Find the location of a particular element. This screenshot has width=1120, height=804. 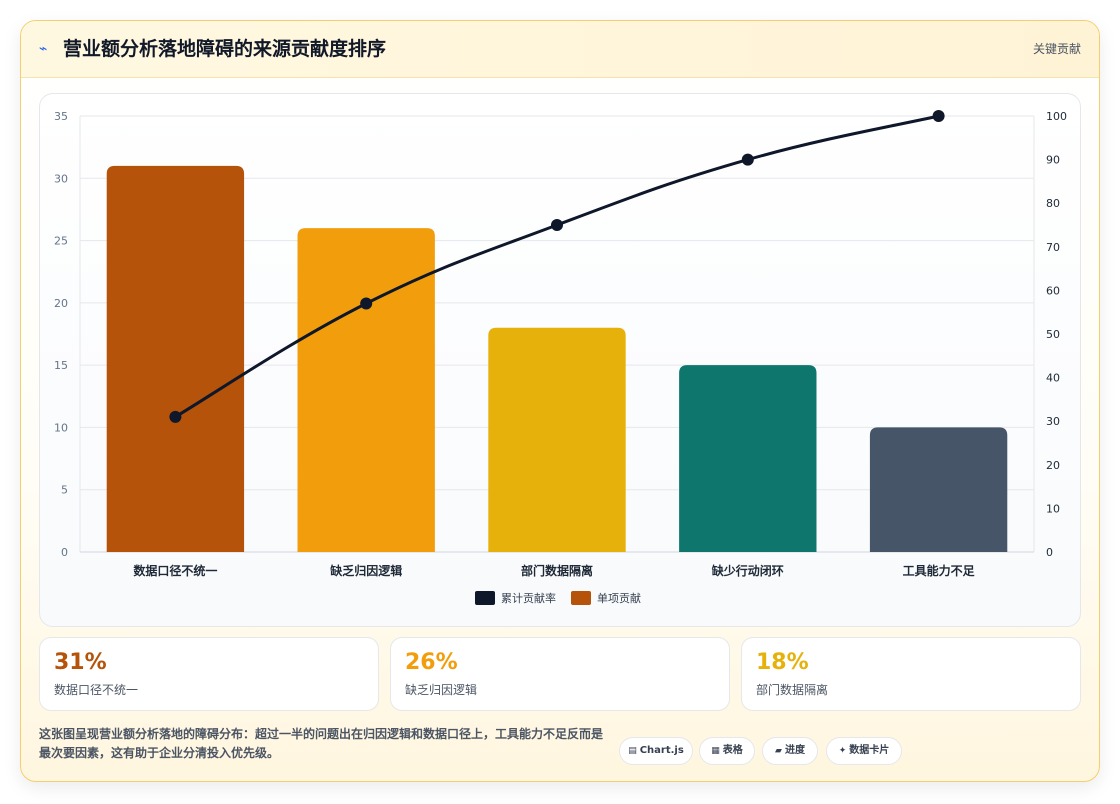

y-right-tick-label: 10 is located at coordinates (1053, 508).